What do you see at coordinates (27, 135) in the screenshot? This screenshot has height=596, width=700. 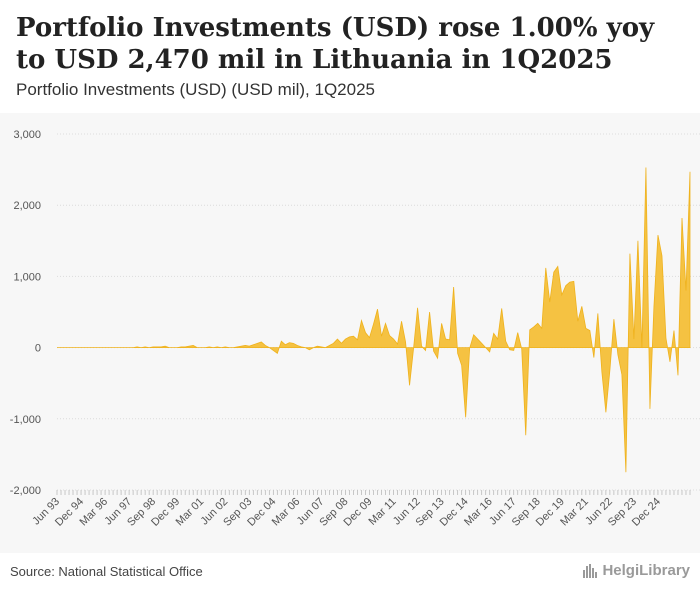 I see `y-tick-label: 3,000` at bounding box center [27, 135].